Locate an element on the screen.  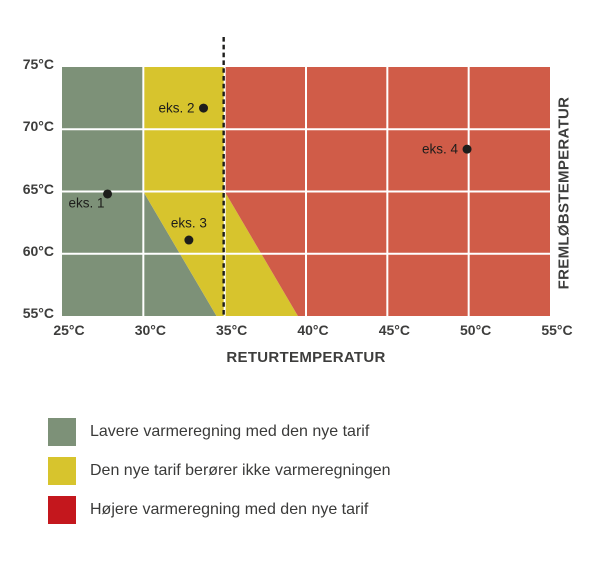
legend-item-3: Højere varmeregning med den nye tarif is located at coordinates (219, 510).